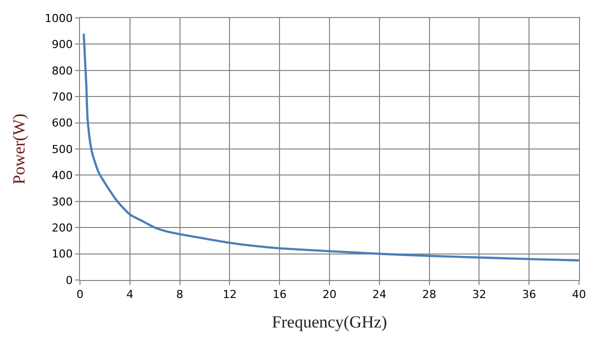 This screenshot has width=599, height=348. What do you see at coordinates (62, 45) in the screenshot?
I see `y-tick-label: 900` at bounding box center [62, 45].